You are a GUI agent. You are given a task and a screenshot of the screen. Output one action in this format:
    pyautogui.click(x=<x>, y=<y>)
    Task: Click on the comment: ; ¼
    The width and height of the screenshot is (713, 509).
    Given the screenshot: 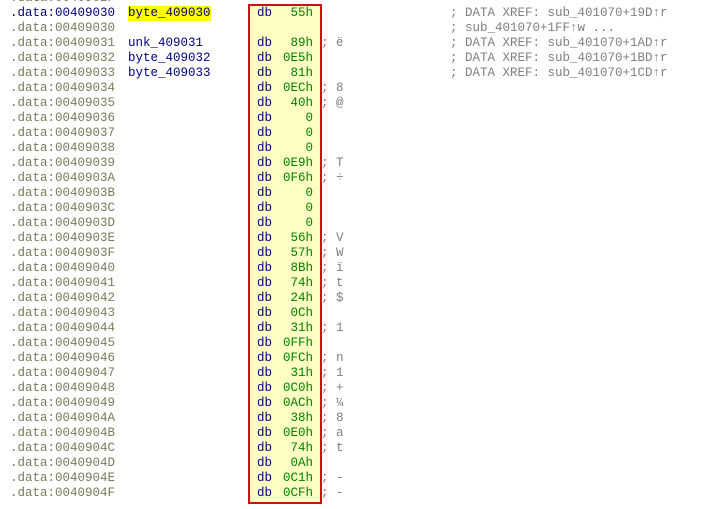 What is the action you would take?
    pyautogui.click(x=332, y=403)
    